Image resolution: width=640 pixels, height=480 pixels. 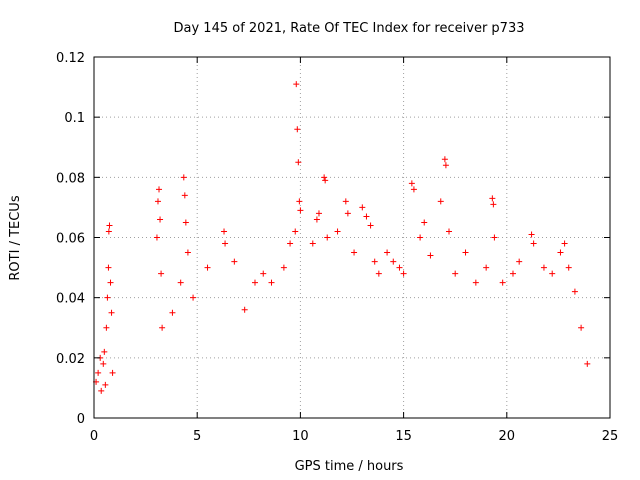 I want to click on x-tick-label: 20, so click(x=507, y=436).